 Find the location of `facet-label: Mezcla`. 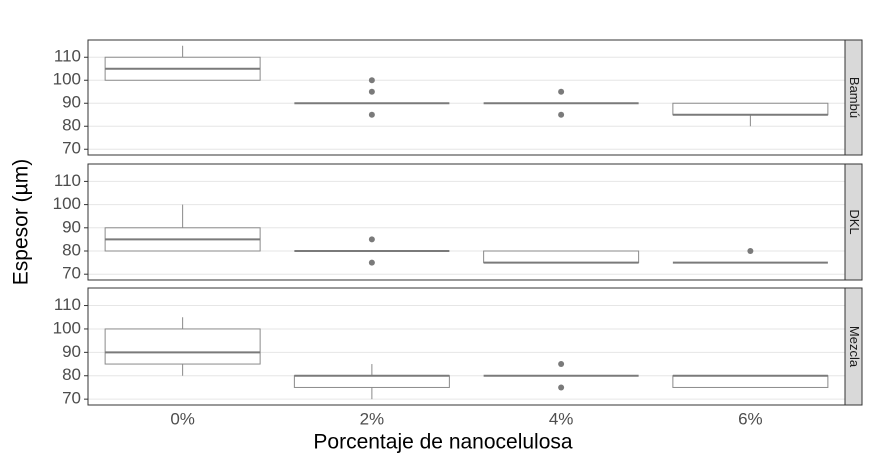

facet-label: Mezcla is located at coordinates (854, 347).